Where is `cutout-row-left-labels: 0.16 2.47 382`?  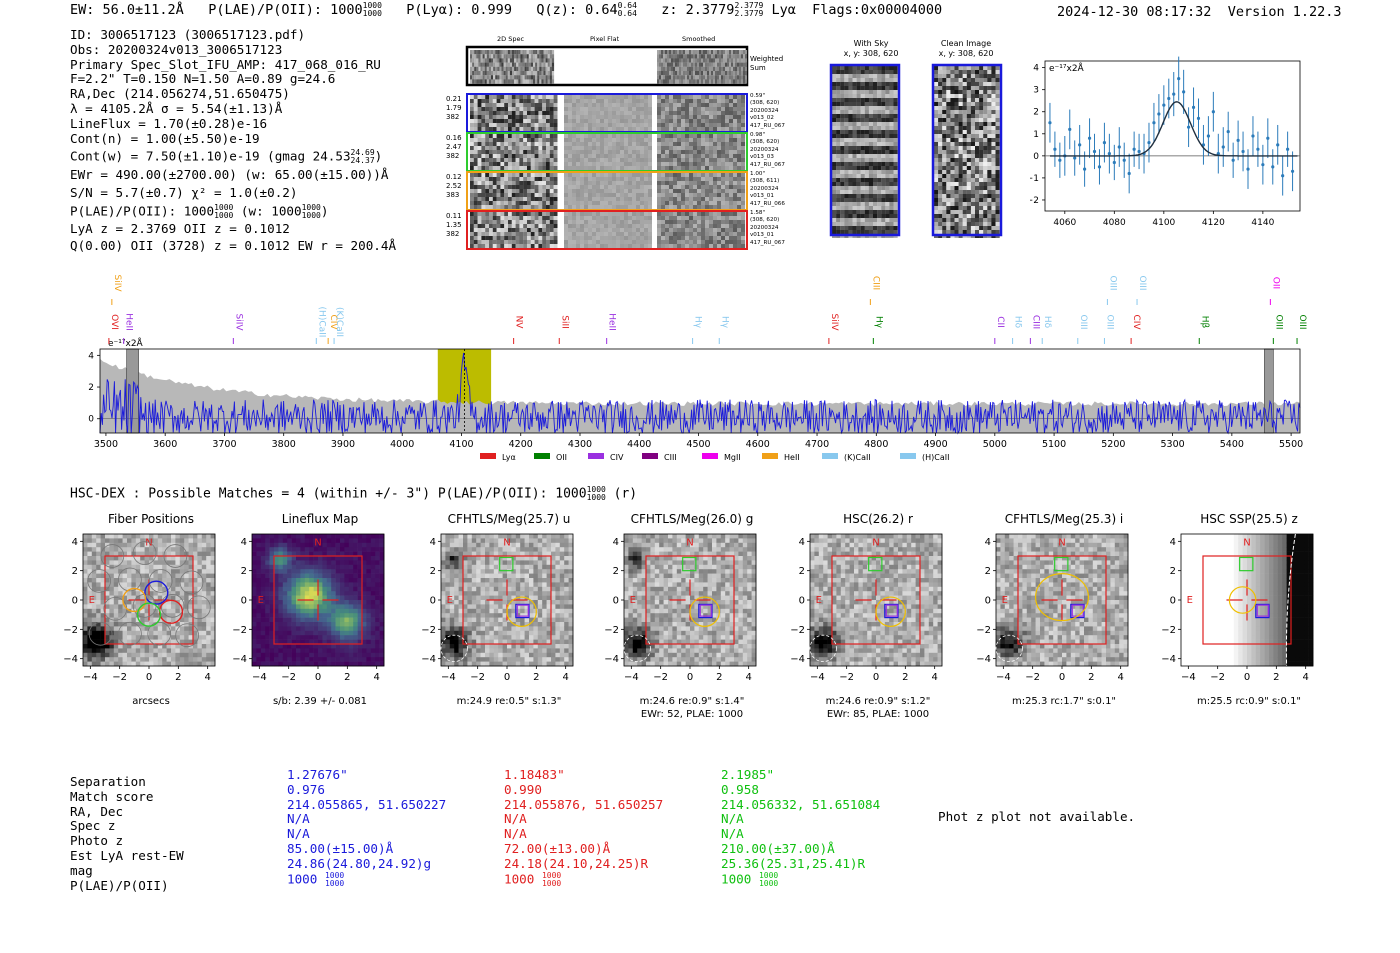
cutout-row-left-labels: 0.16 2.47 382 is located at coordinates (454, 147).